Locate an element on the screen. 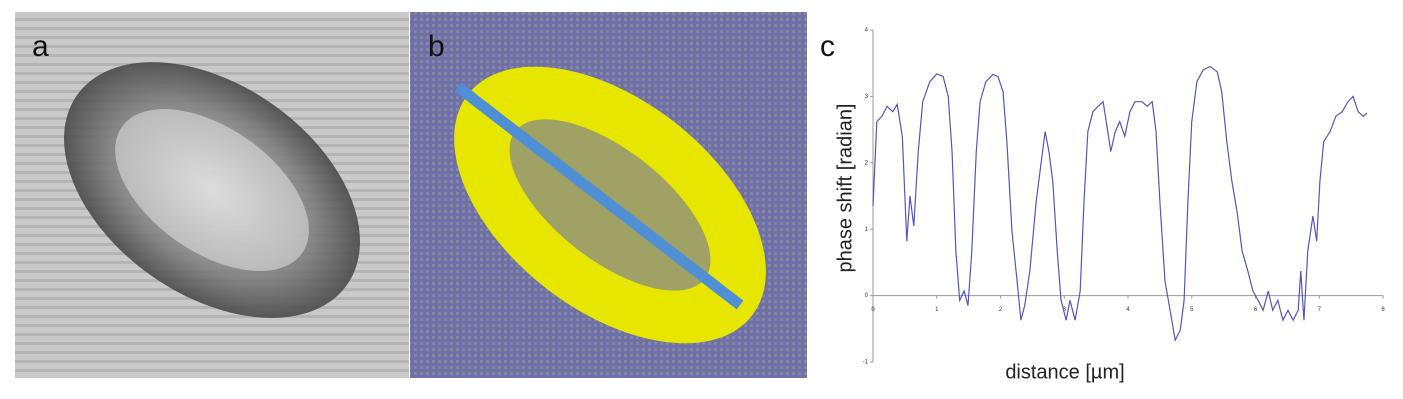 Image resolution: width=1403 pixels, height=399 pixels. x-tick-label: 7 is located at coordinates (1320, 310).